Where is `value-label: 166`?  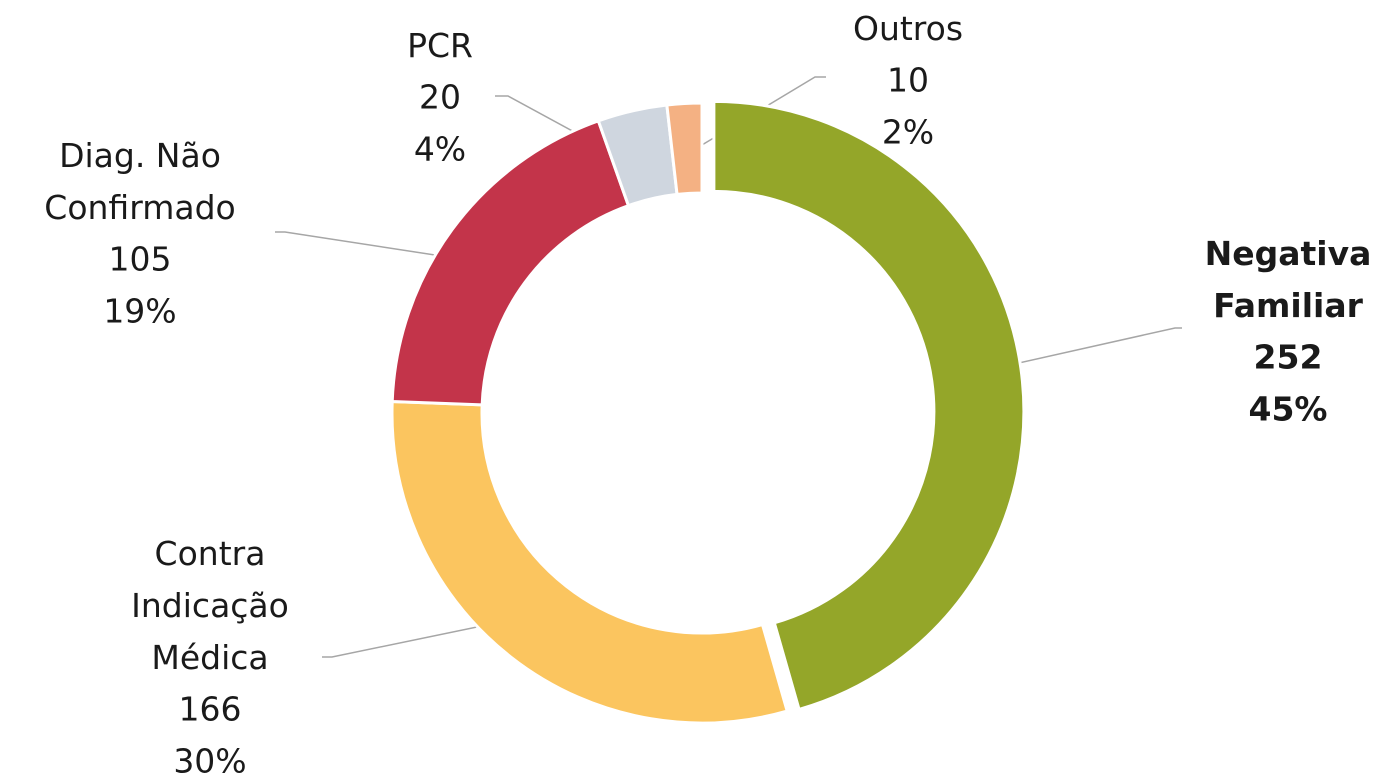
value-label: 166 is located at coordinates (210, 709).